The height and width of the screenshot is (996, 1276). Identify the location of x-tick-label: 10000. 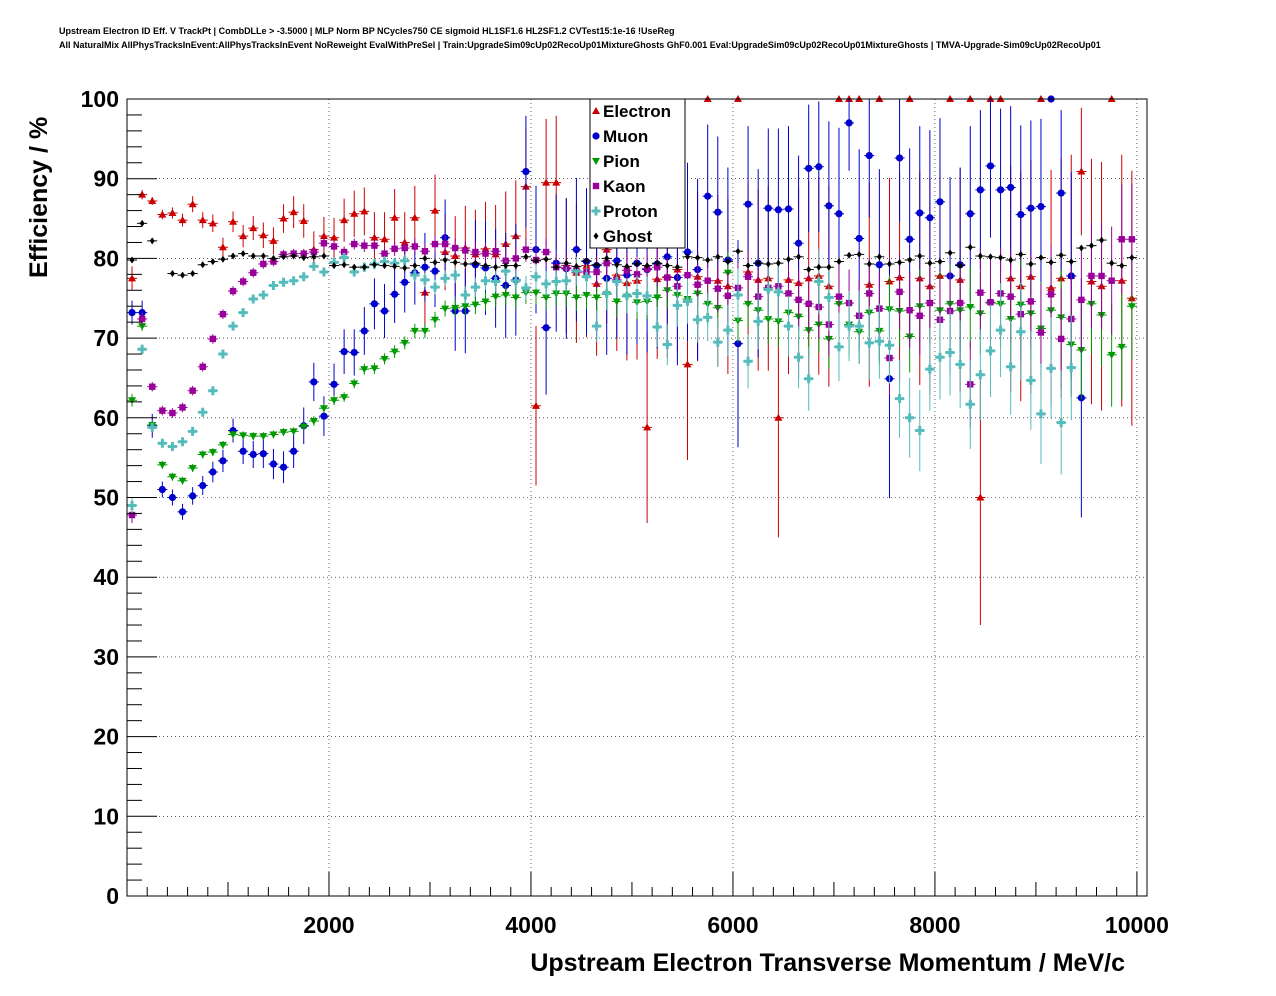
(1137, 925).